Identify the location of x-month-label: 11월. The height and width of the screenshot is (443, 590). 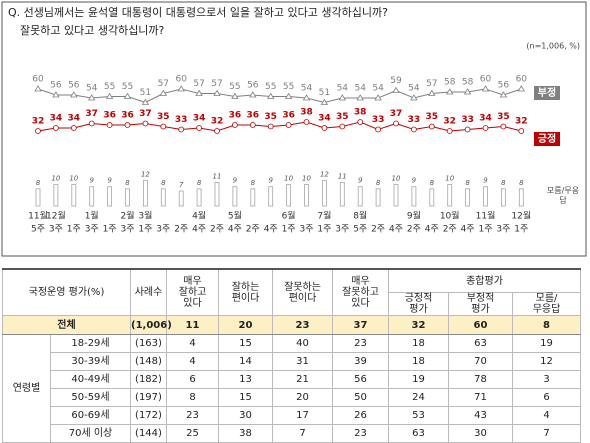
(38, 216).